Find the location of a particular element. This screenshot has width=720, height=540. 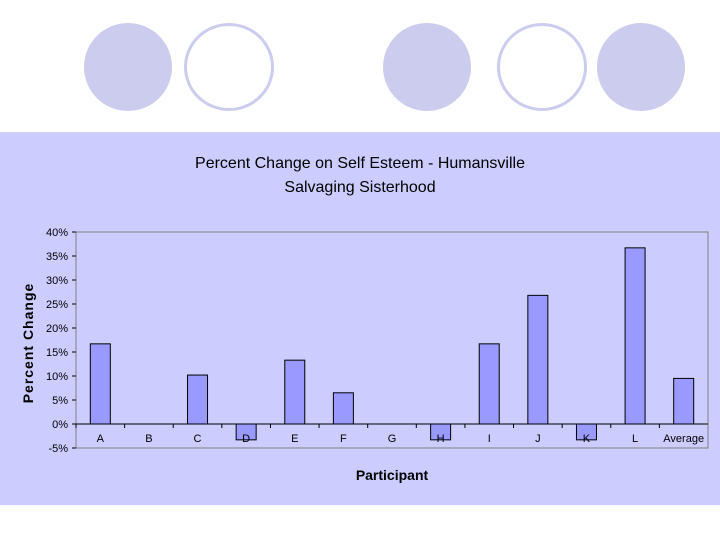

bar-c is located at coordinates (198, 399).